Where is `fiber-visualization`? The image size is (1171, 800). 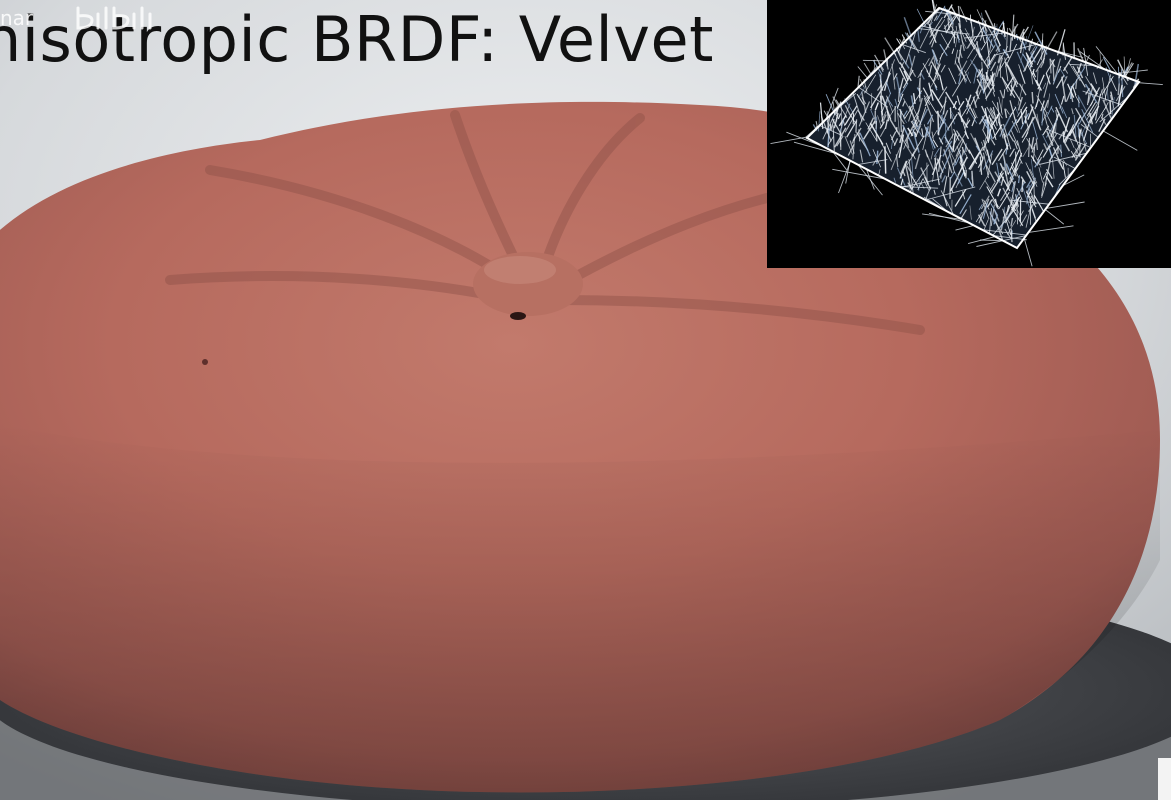
fiber-visualization is located at coordinates (966, 133).